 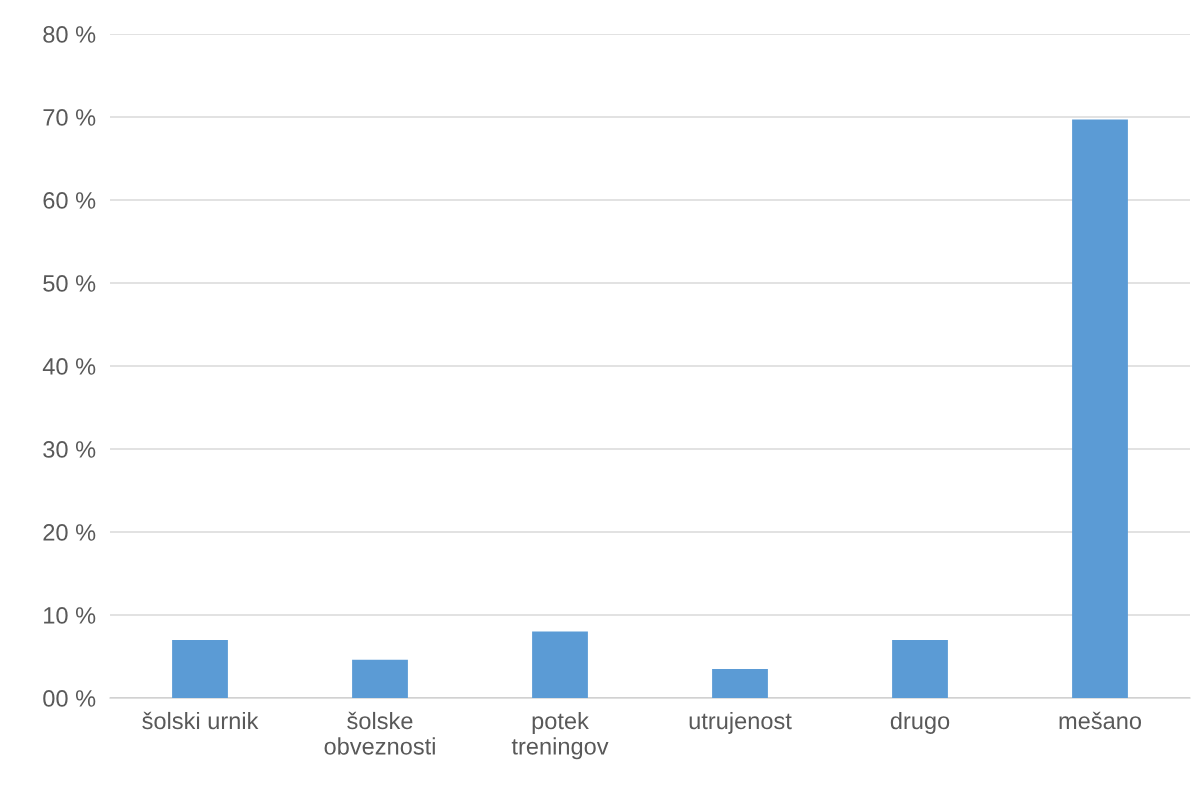 I want to click on y-tick-label: 40 %, so click(x=69, y=366).